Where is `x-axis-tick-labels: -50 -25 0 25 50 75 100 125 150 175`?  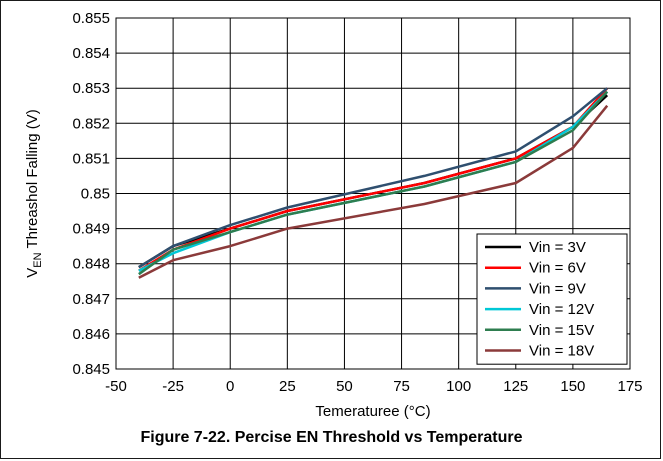 x-axis-tick-labels: -50 -25 0 25 50 75 100 125 150 175 is located at coordinates (373, 386).